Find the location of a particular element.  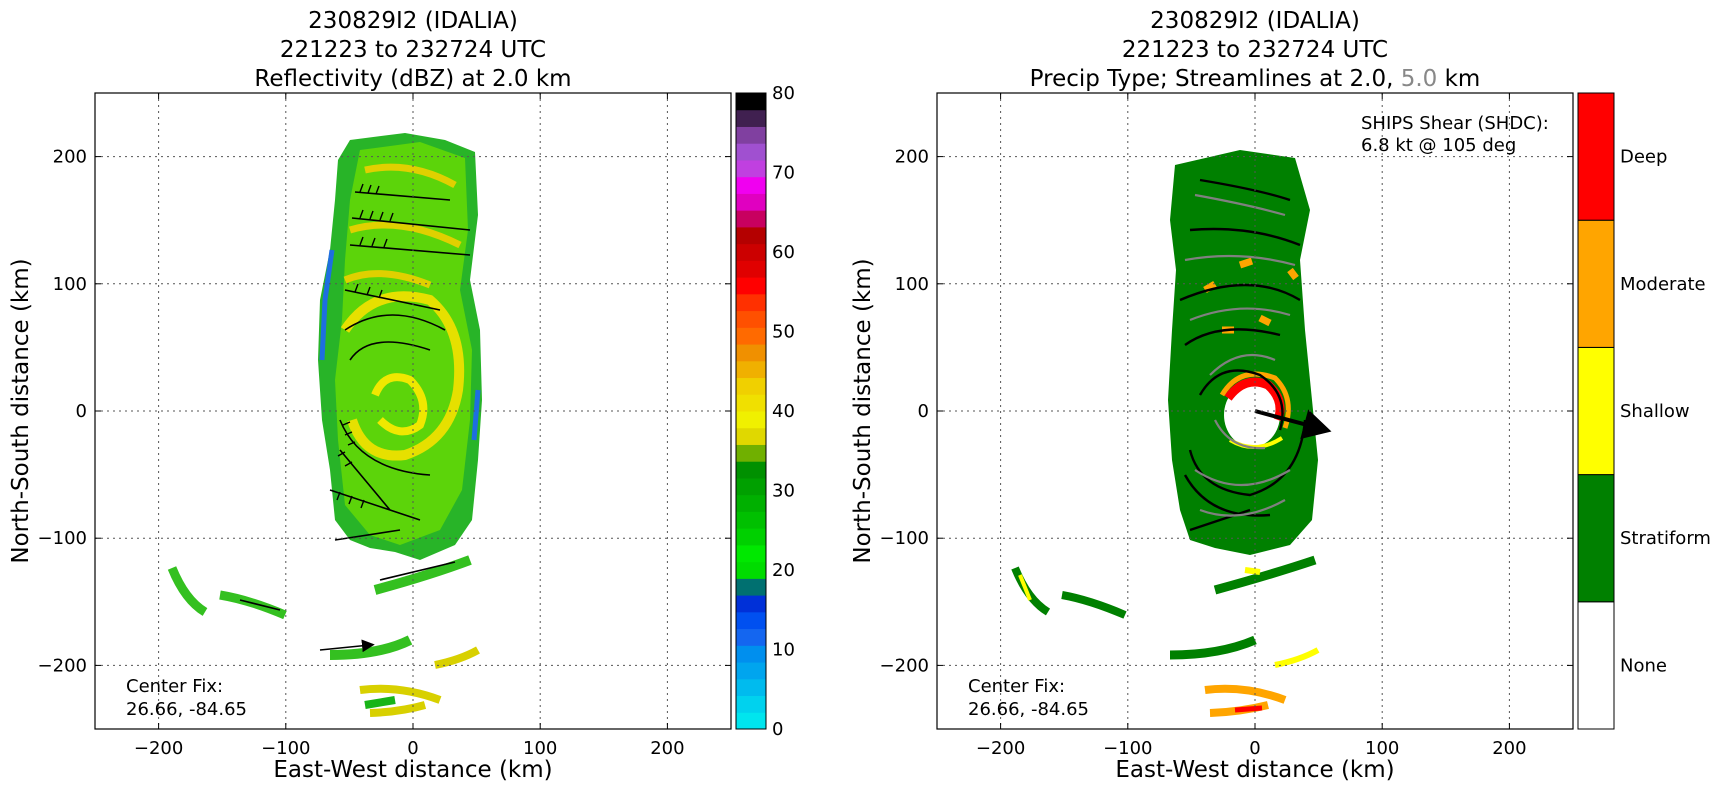

right-precip-outer-south-yellow is located at coordinates (1282, 617).